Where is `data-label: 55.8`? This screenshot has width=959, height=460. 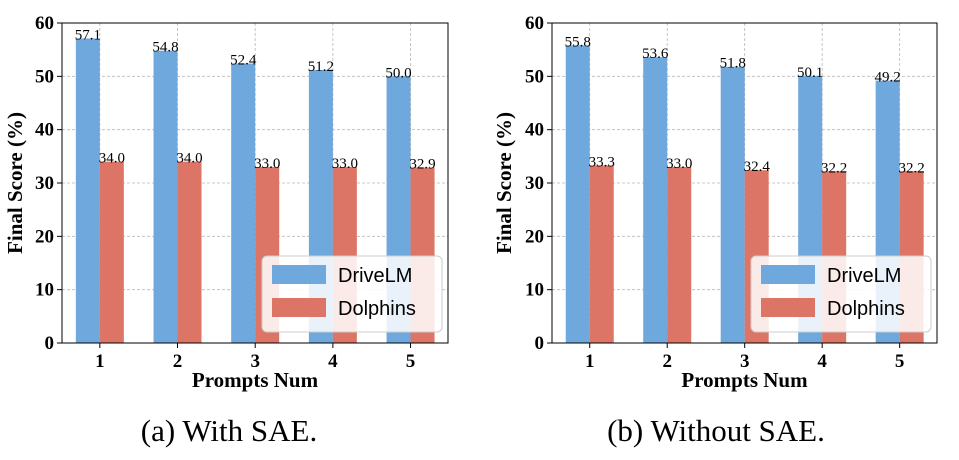 data-label: 55.8 is located at coordinates (578, 42).